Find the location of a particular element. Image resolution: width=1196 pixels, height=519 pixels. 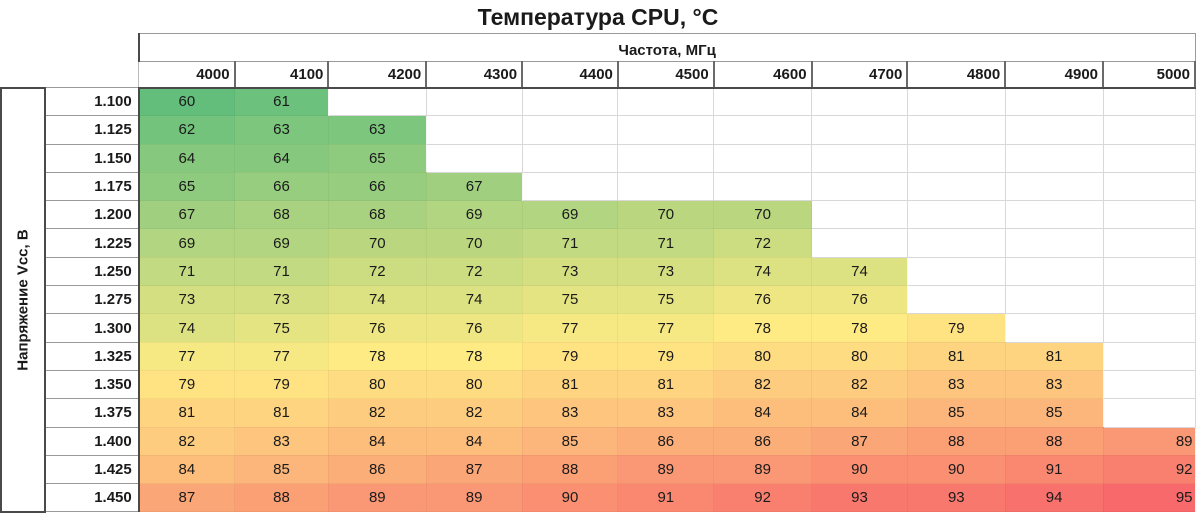

heat-cell: 64 is located at coordinates (281, 158).